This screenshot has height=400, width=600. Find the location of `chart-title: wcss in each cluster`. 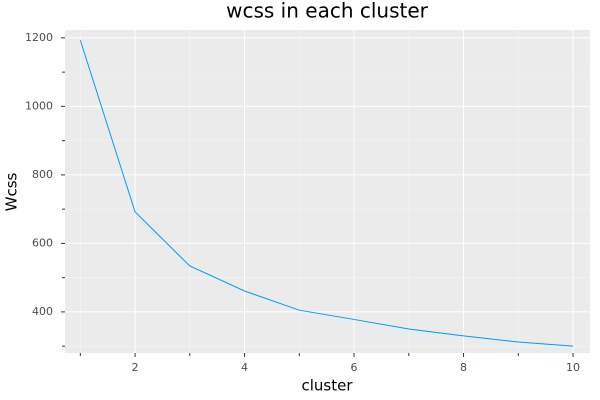

chart-title: wcss in each cluster is located at coordinates (327, 11).